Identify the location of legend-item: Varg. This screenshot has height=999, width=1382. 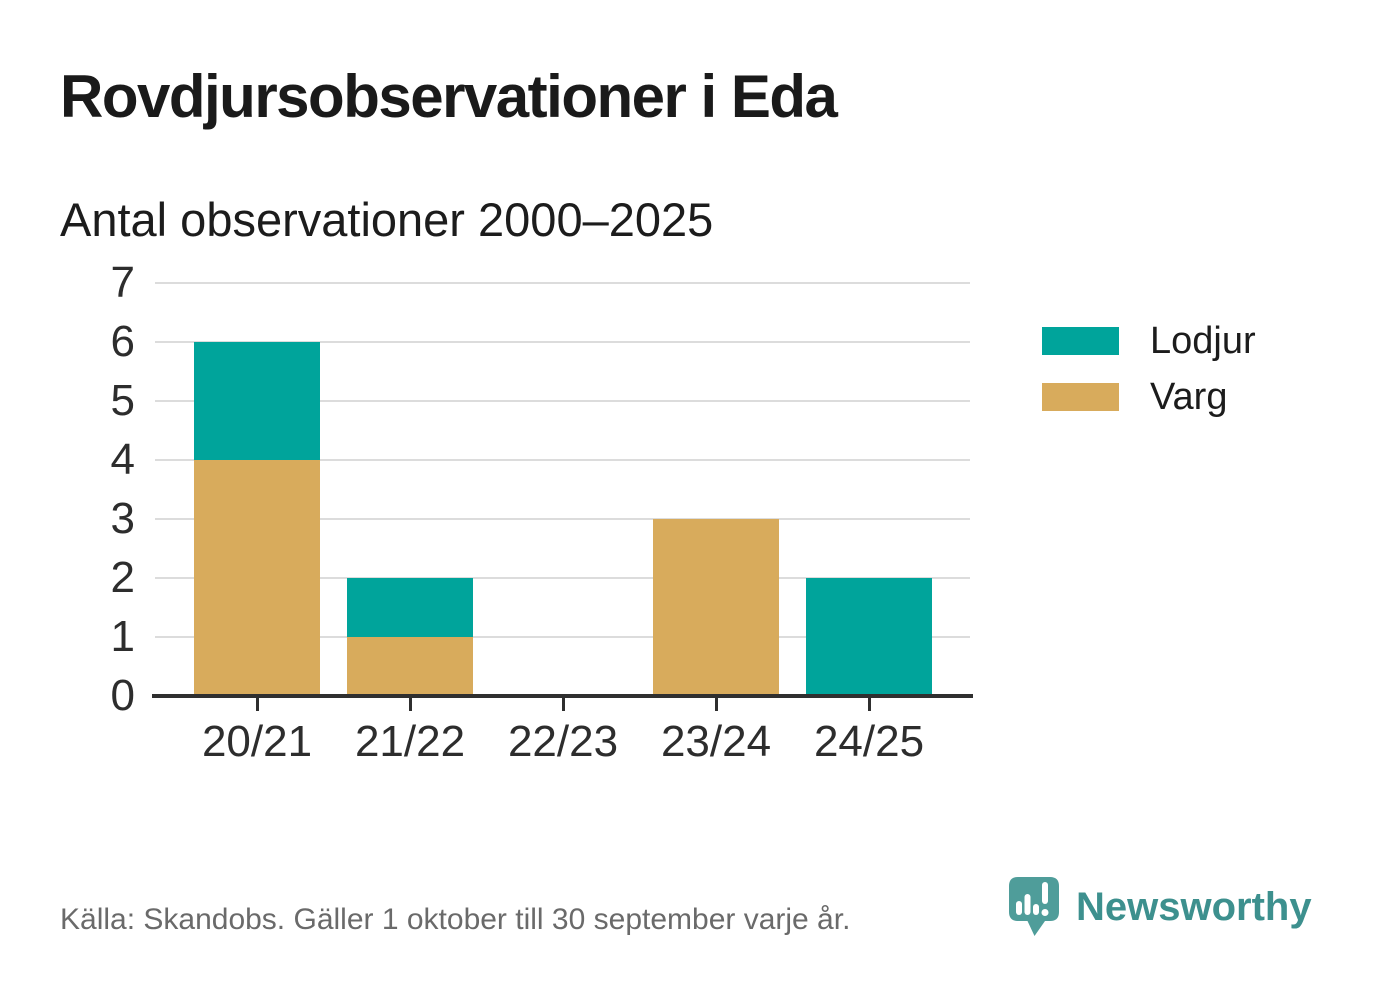
(1134, 397).